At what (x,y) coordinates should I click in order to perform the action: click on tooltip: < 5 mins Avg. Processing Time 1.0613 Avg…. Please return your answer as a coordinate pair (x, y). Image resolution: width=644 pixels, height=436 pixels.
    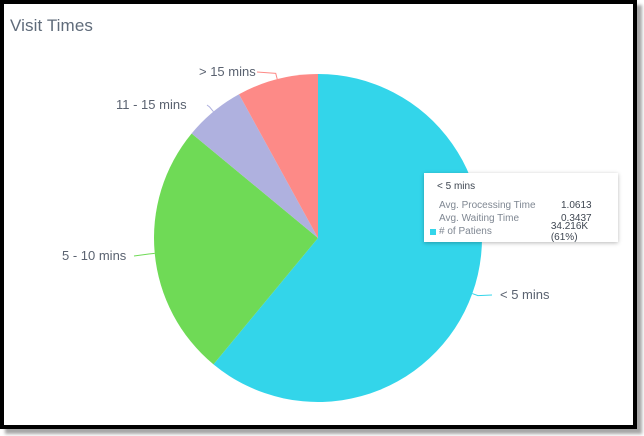
    Looking at the image, I should click on (521, 208).